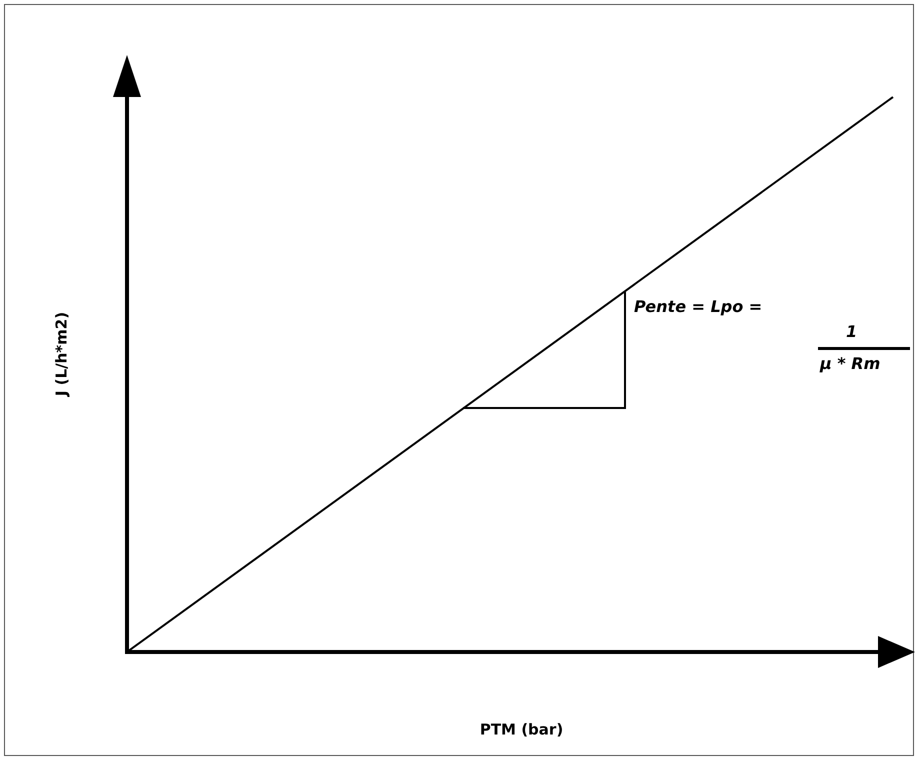 The image size is (918, 760). Describe the element at coordinates (698, 306) in the screenshot. I see `annotation: Pente = Lpo =` at that location.